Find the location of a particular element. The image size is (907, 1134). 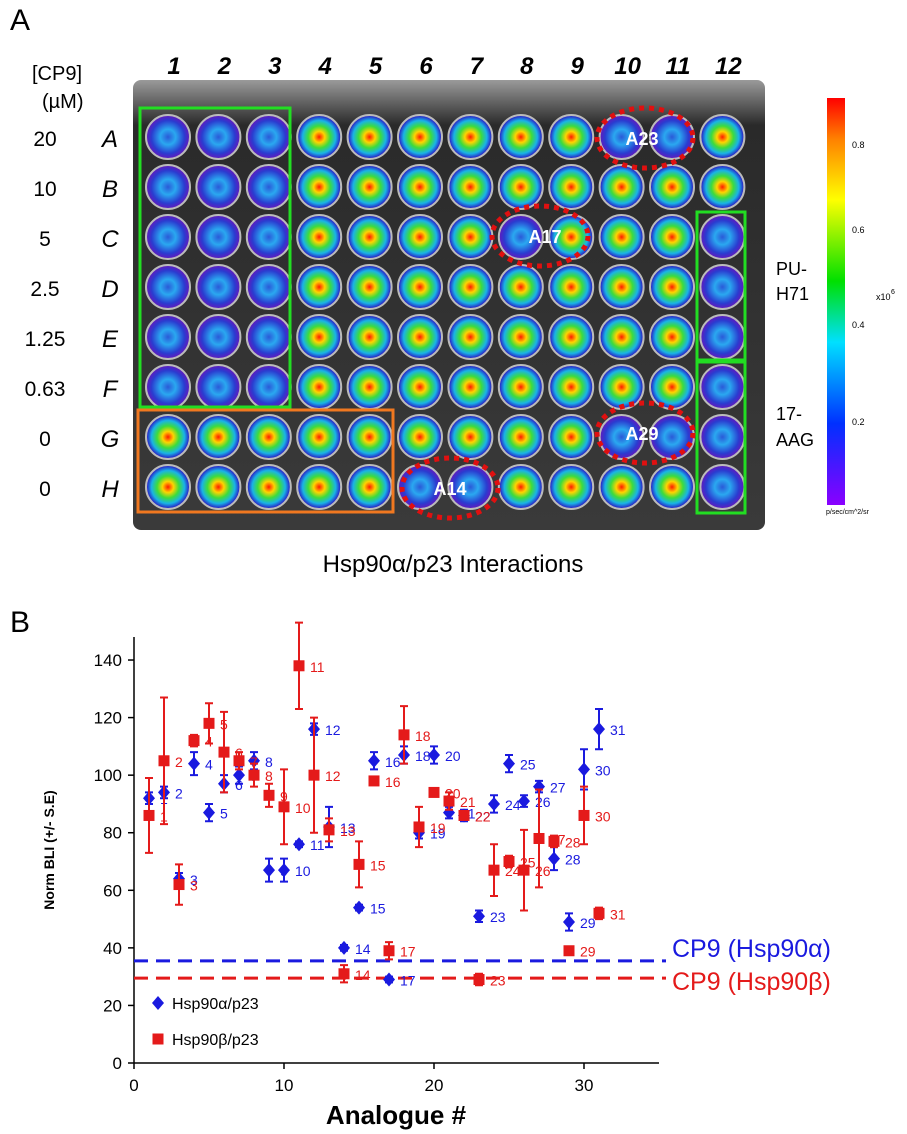

point-label: 2 is located at coordinates (179, 793).